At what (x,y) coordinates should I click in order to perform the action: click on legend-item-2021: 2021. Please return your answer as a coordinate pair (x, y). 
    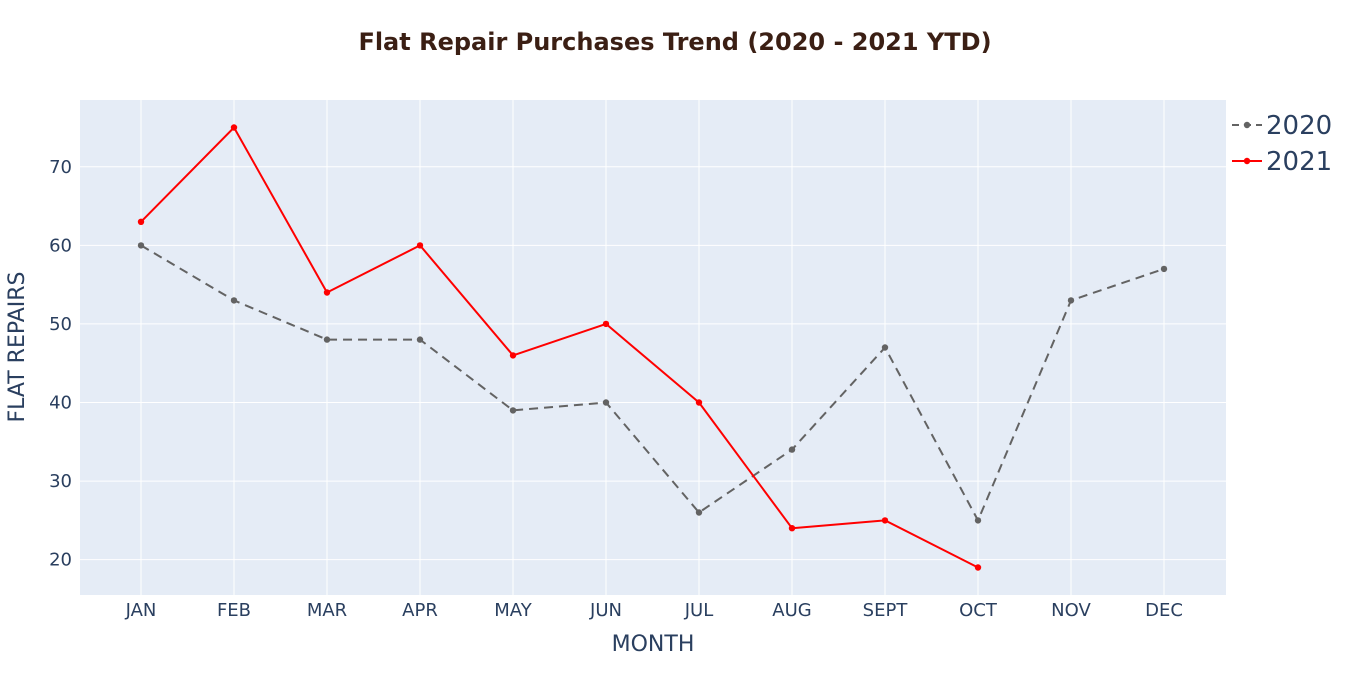
    Looking at the image, I should click on (1282, 162).